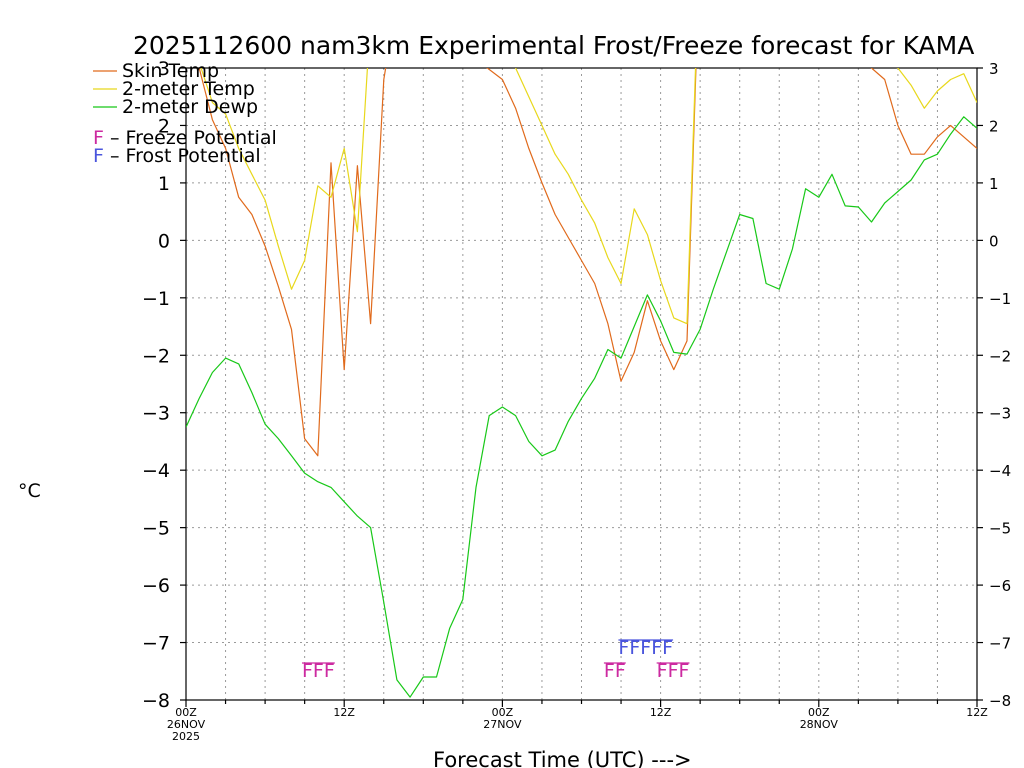 This screenshot has width=1024, height=768. Describe the element at coordinates (156, 356) in the screenshot. I see `y-tick-label-left: −2` at that location.